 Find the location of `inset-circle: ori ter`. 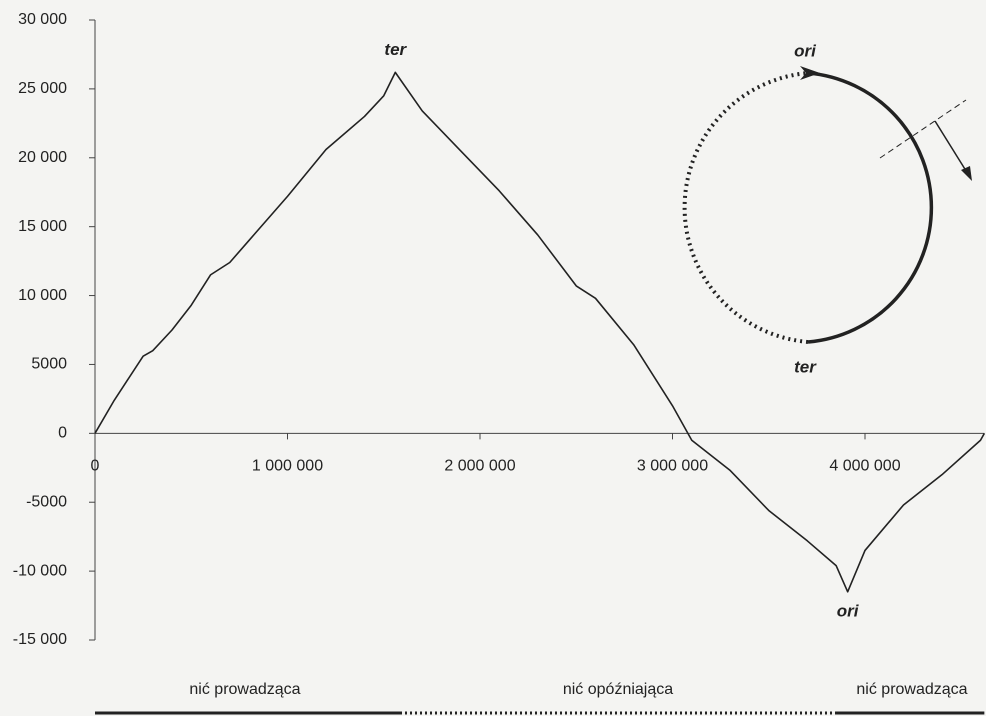

inset-circle: ori ter is located at coordinates (827, 208).